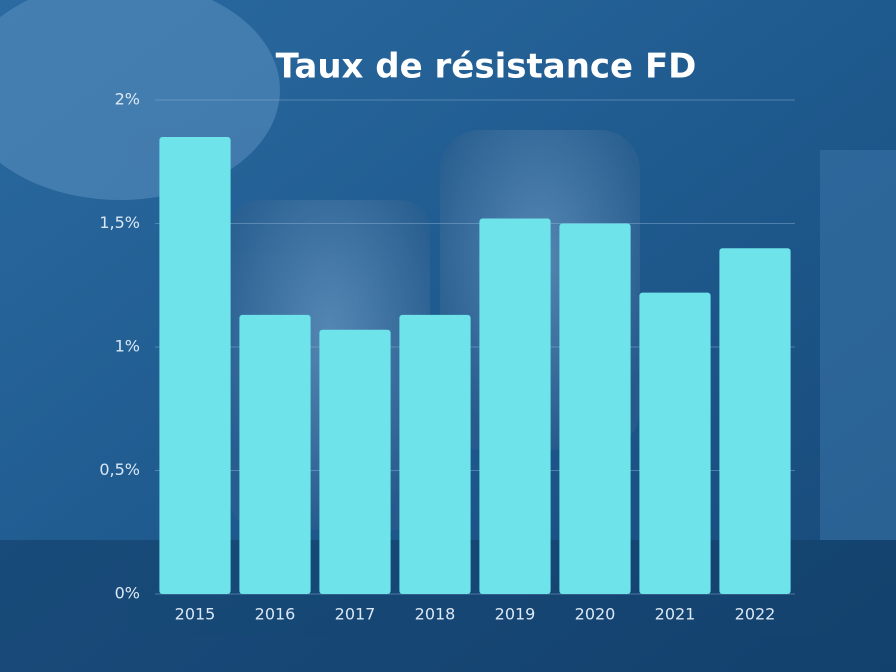  I want to click on y-tick-label: 1%, so click(127, 346).